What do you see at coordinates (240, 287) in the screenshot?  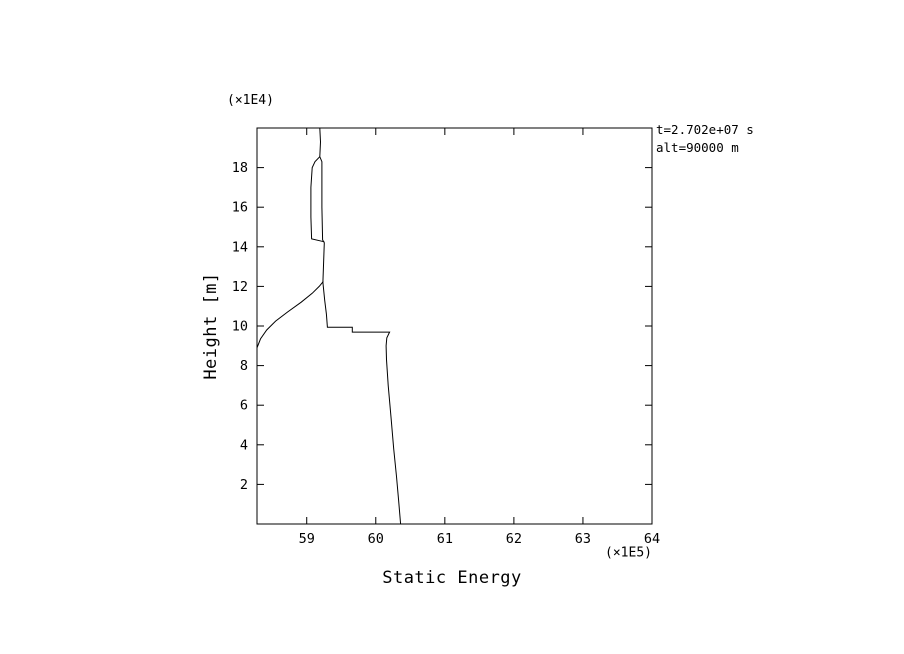 I see `y-tick-label: 12` at bounding box center [240, 287].